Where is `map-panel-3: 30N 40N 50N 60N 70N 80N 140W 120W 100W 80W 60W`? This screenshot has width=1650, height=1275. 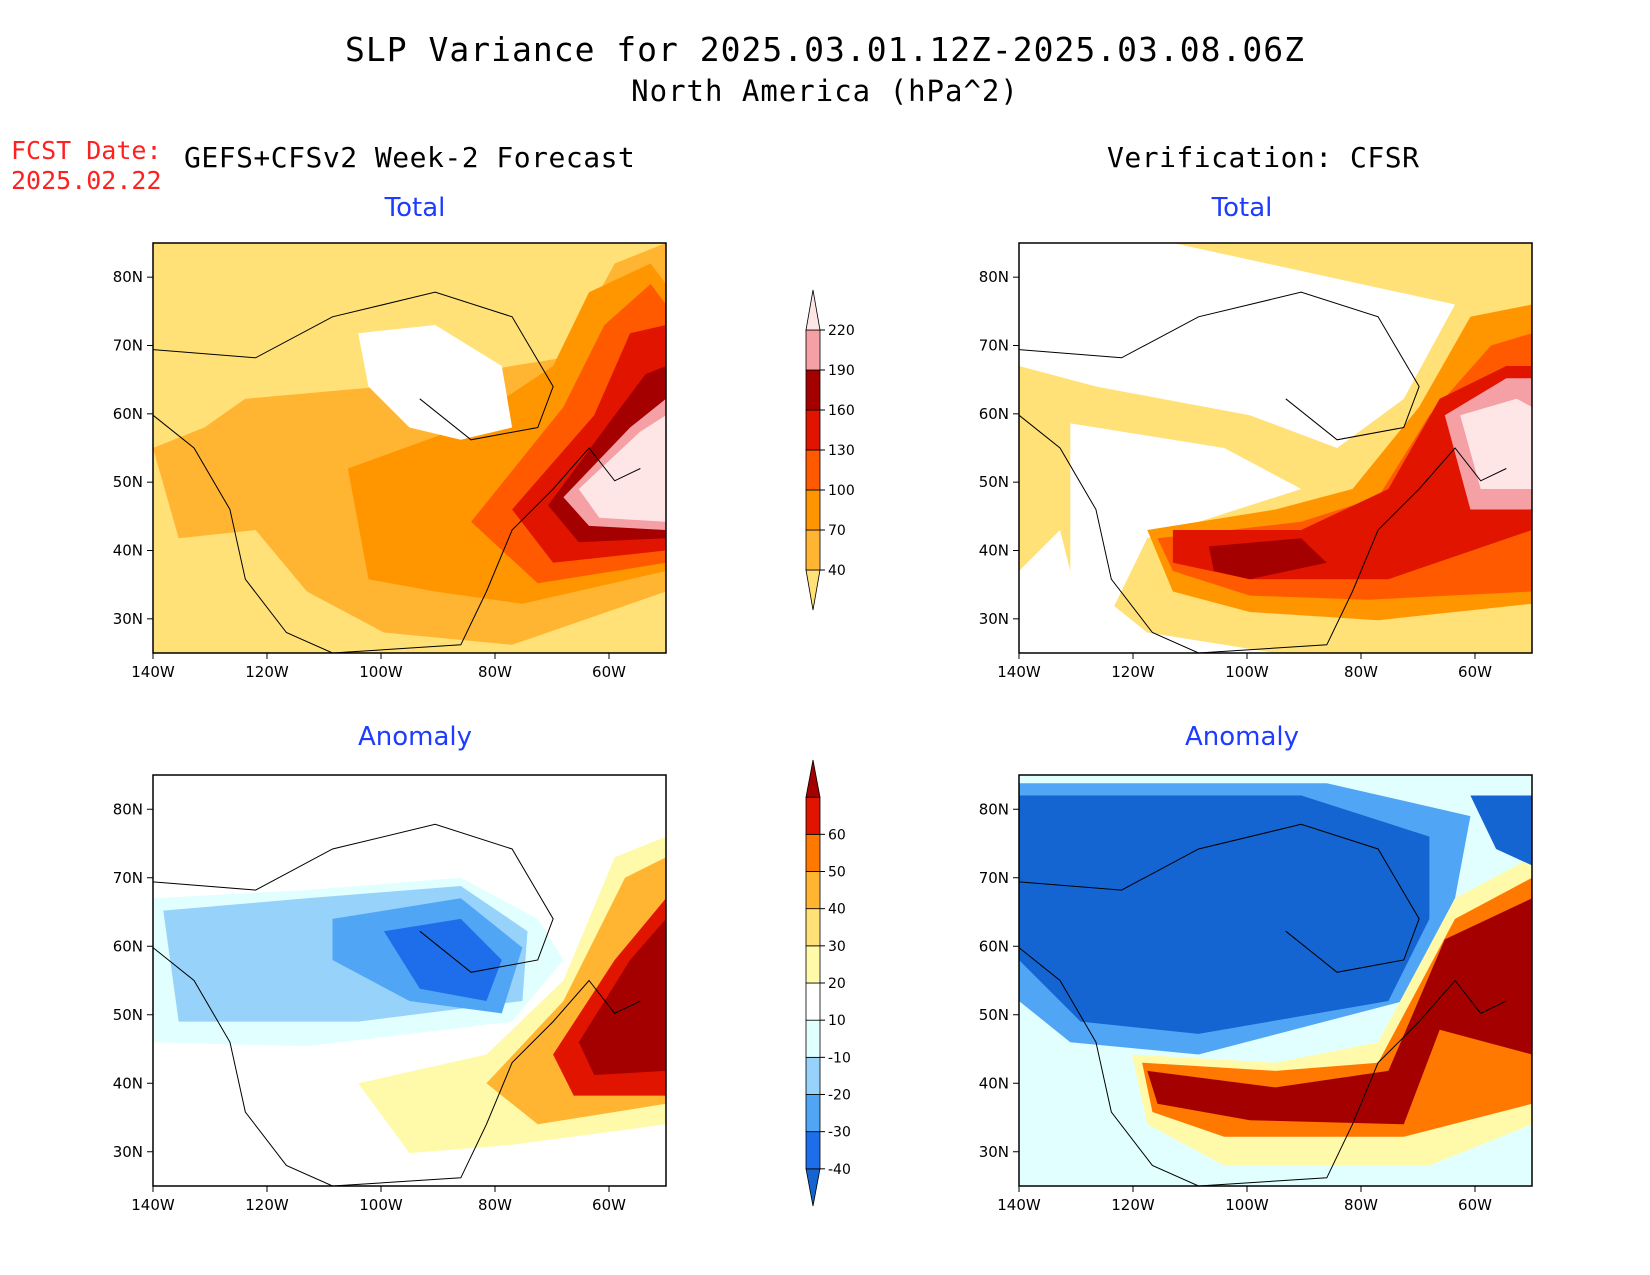 map-panel-3: 30N 40N 50N 60N 70N 80N 140W 120W 100W 80W 60W is located at coordinates (390, 994).